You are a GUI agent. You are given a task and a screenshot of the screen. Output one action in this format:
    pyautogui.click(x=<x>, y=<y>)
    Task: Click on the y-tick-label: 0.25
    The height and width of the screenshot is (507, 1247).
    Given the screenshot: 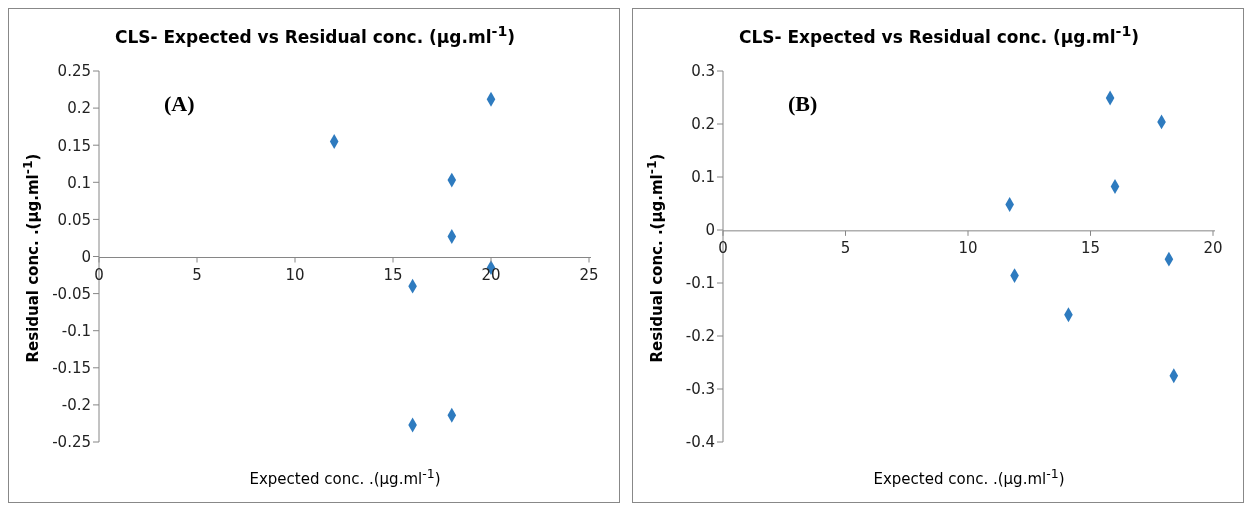 What is the action you would take?
    pyautogui.click(x=74, y=71)
    